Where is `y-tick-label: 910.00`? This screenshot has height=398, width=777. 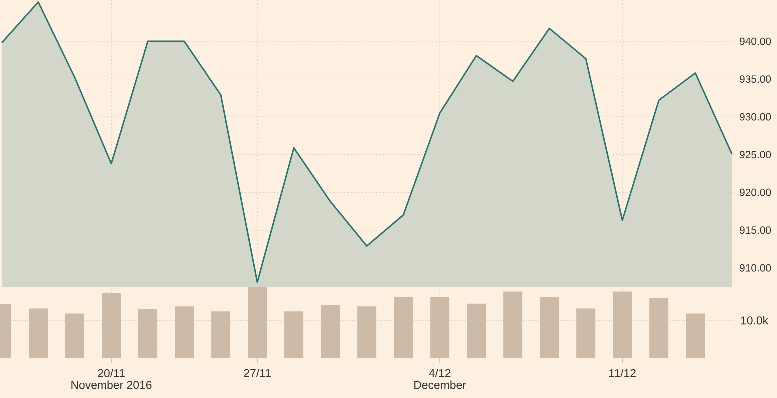 y-tick-label: 910.00 is located at coordinates (756, 268).